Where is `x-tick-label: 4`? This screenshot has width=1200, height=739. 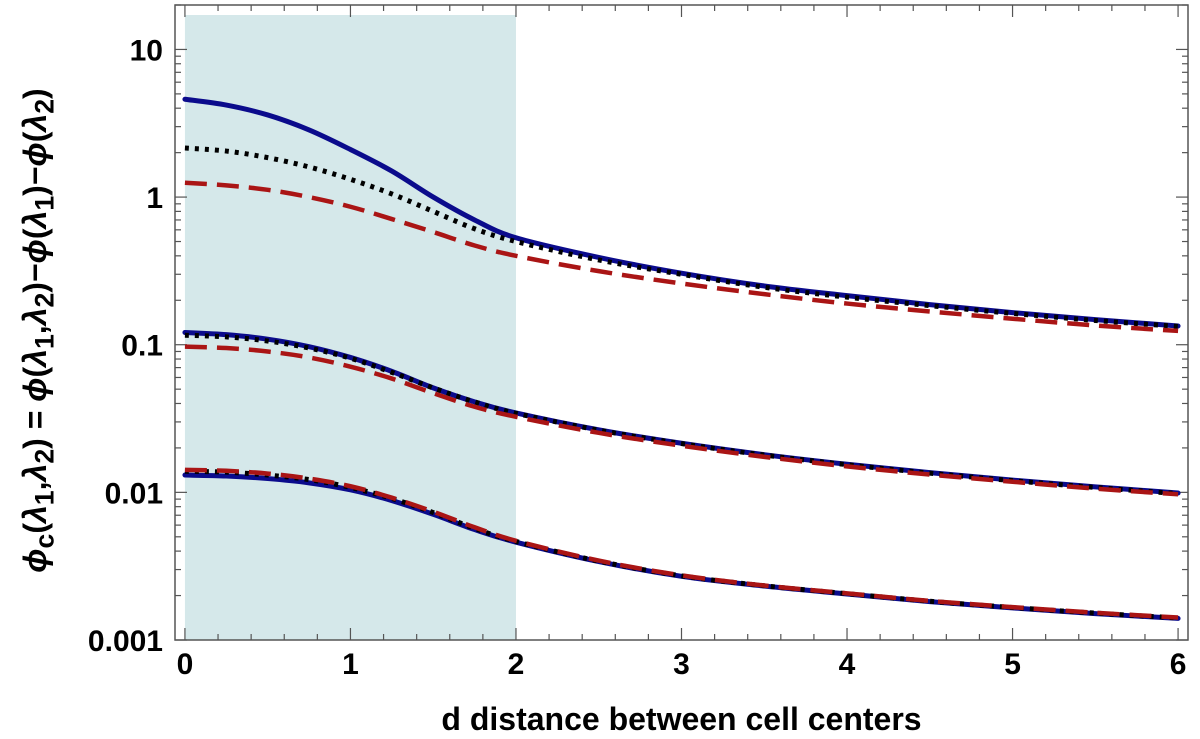 x-tick-label: 4 is located at coordinates (847, 664).